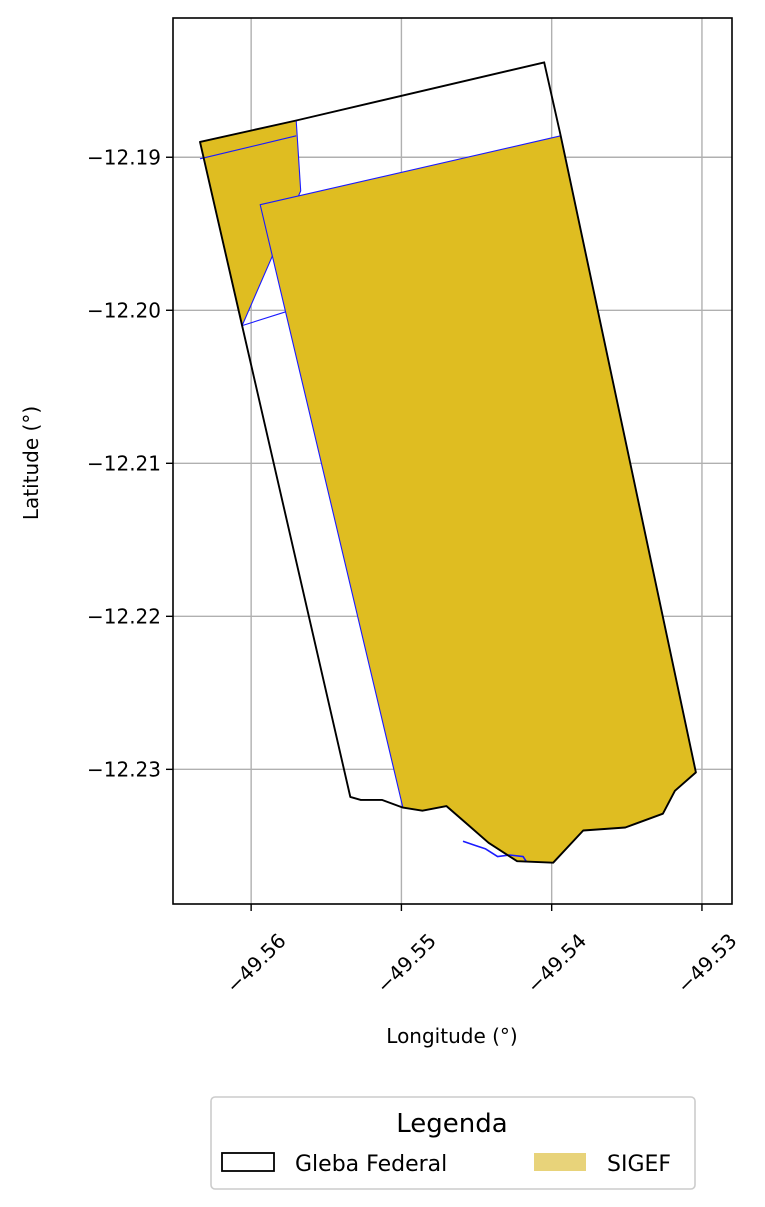  I want to click on x-axis-label: Longitude (°), so click(451, 1036).